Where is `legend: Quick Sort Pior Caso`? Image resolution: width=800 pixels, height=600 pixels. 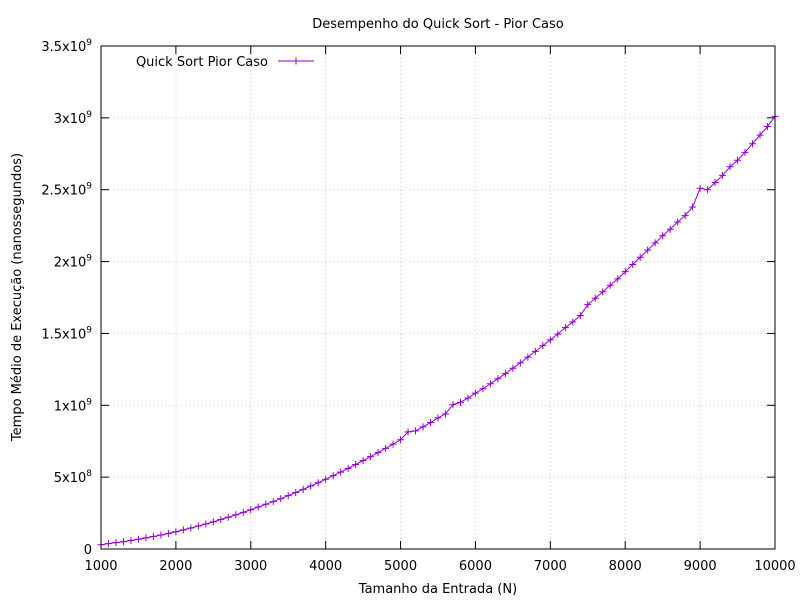 legend: Quick Sort Pior Caso is located at coordinates (225, 62).